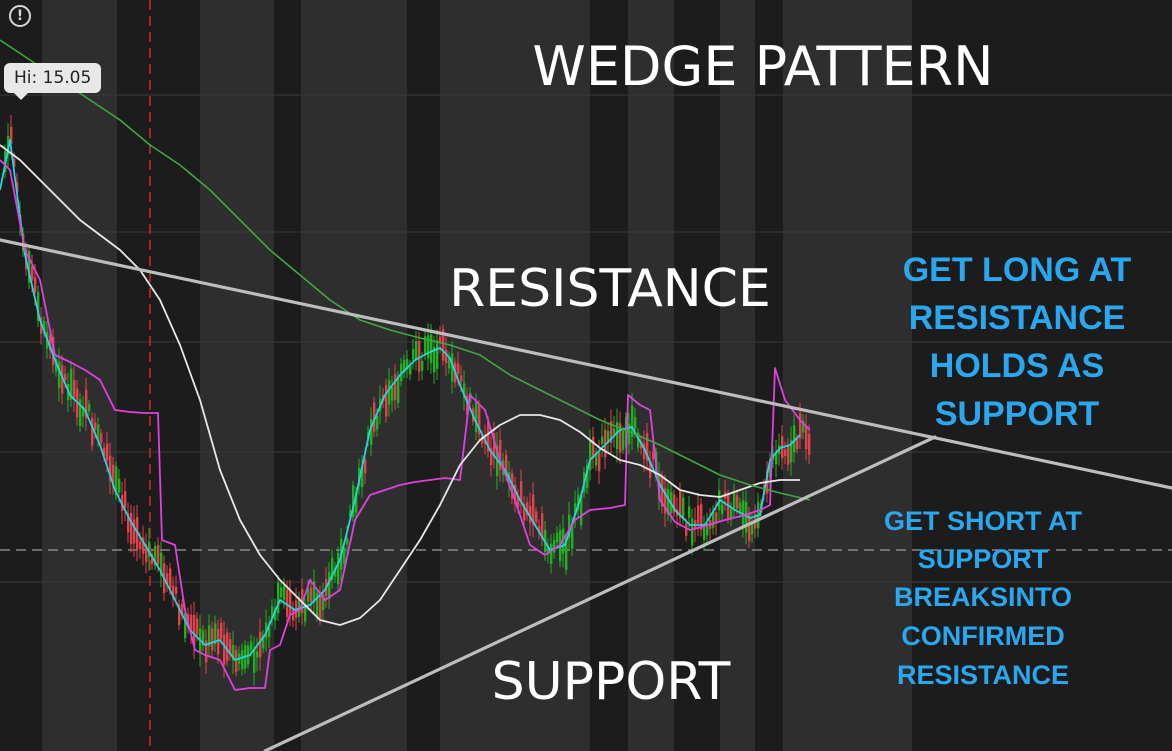 The width and height of the screenshot is (1172, 751). Describe the element at coordinates (1017, 414) in the screenshot. I see `long-note-line: SUPPORT` at that location.